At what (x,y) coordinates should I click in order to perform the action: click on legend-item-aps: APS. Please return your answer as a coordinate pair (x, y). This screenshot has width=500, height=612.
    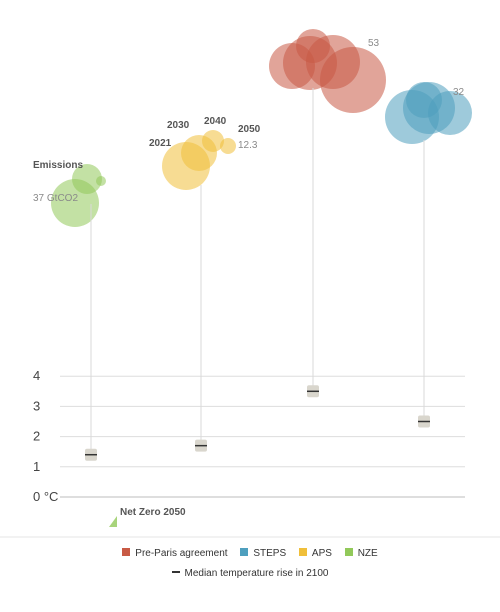
    Looking at the image, I should click on (315, 554).